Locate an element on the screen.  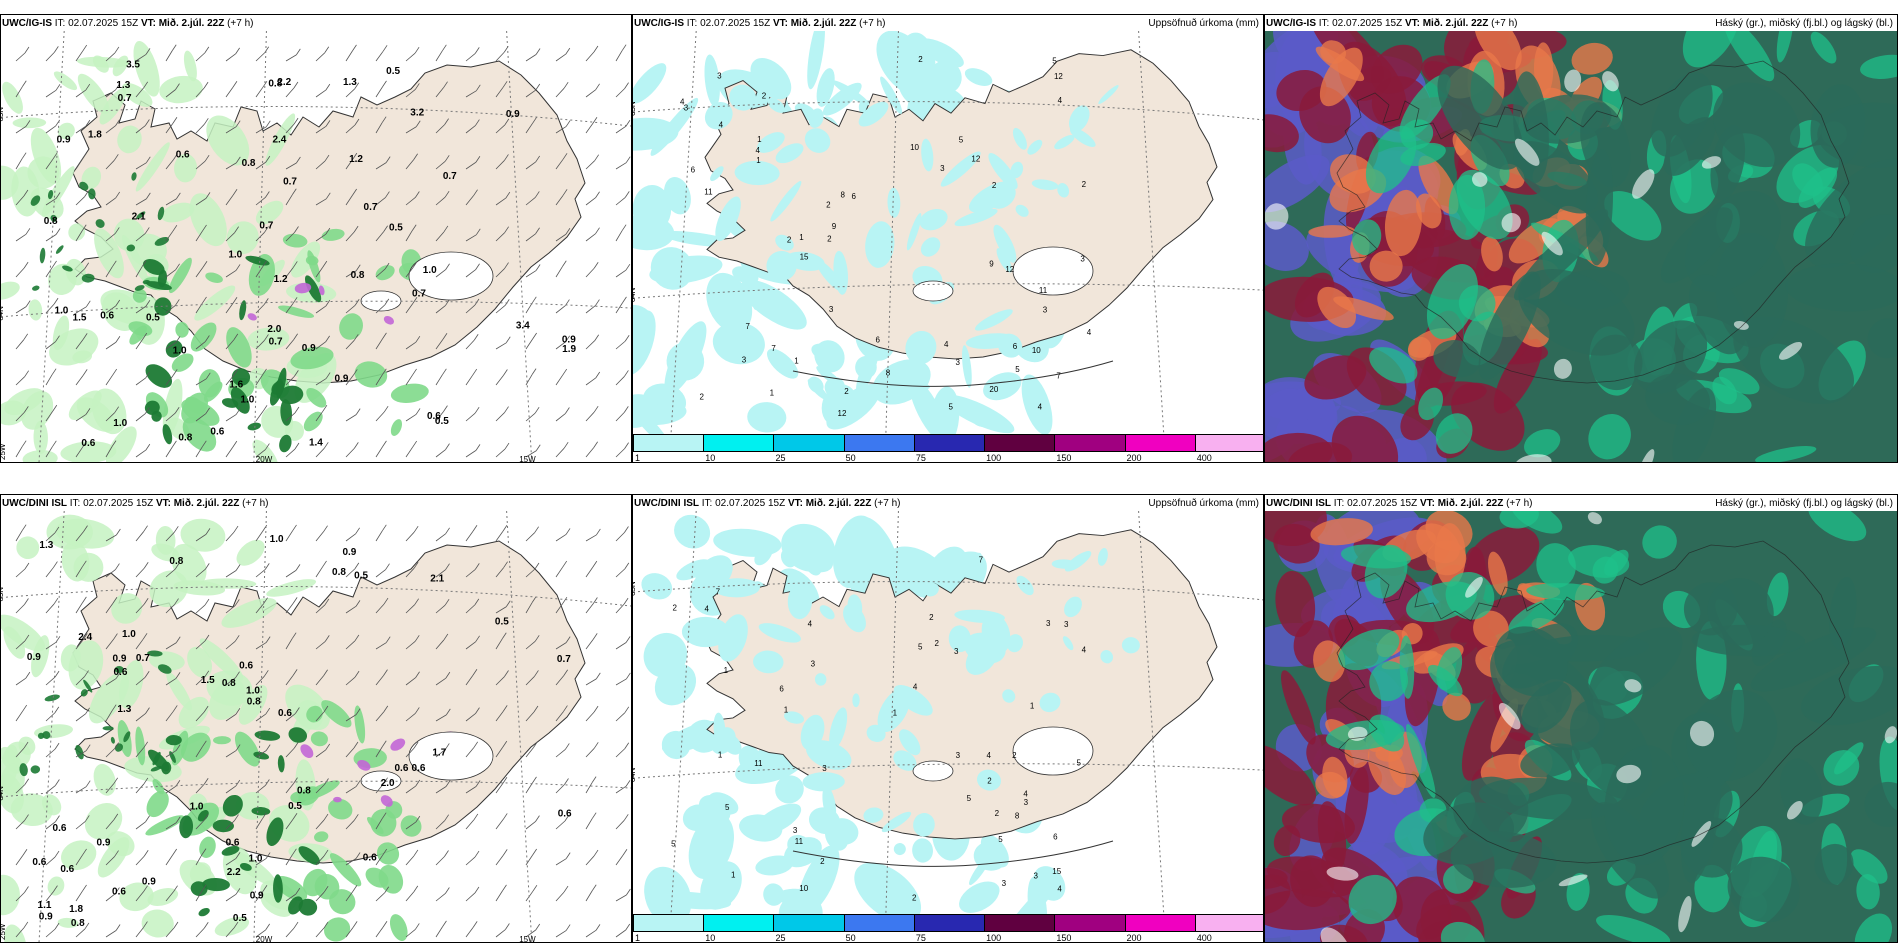
colorbar-tick: 400 is located at coordinates (1204, 938).